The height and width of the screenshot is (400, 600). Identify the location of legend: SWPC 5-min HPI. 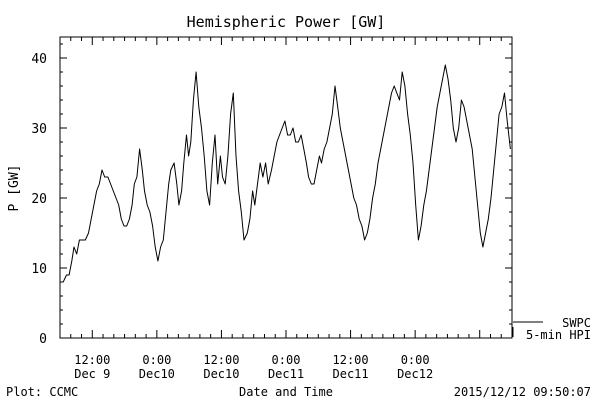
(551, 329).